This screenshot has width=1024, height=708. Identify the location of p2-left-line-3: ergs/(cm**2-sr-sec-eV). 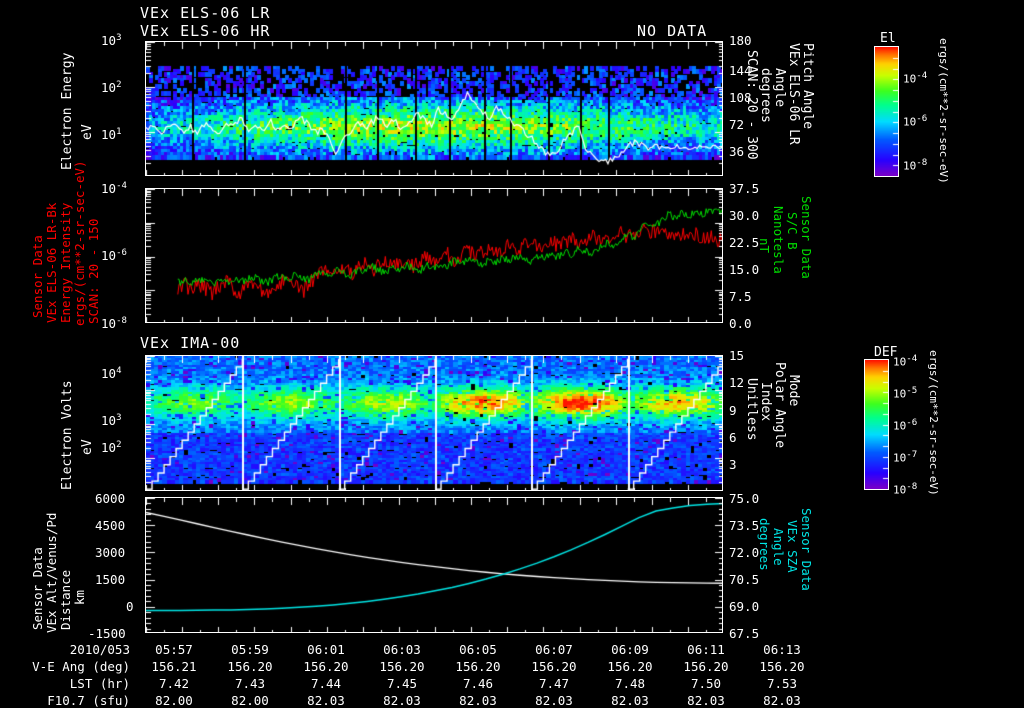
(79, 243).